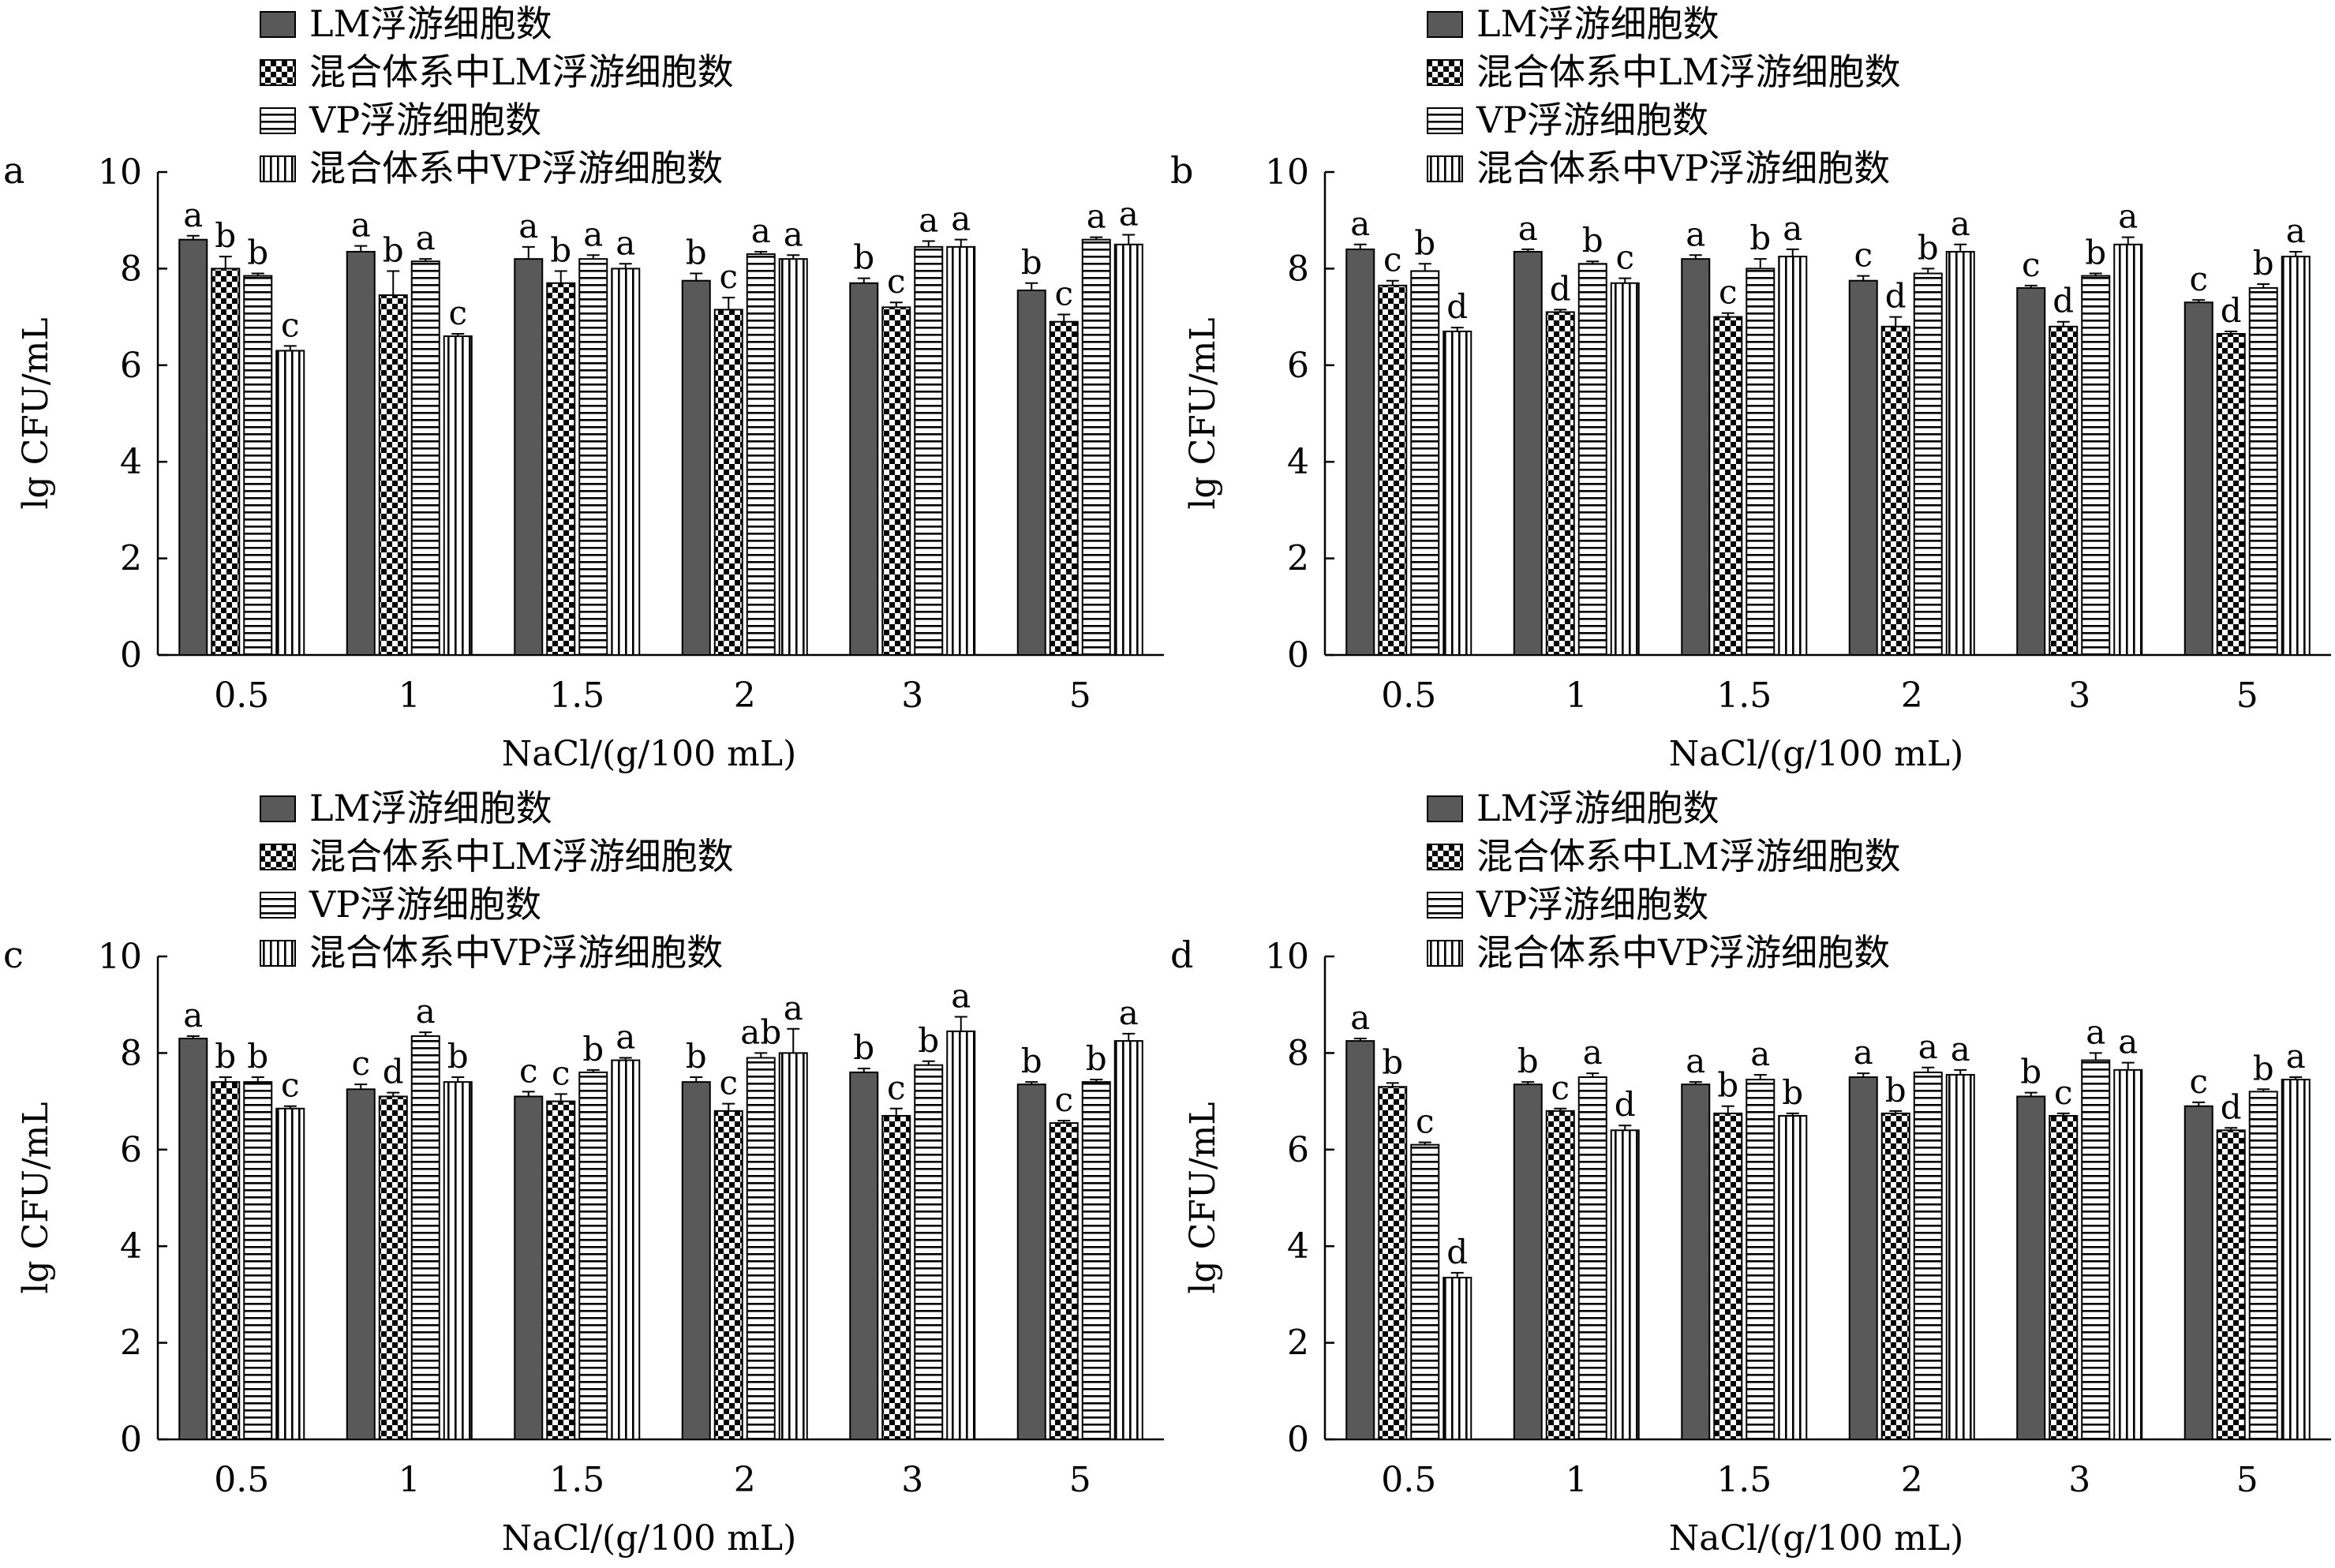 Image resolution: width=2335 pixels, height=1568 pixels. Describe the element at coordinates (516, 953) in the screenshot. I see `legend-label: 混合体系中VP浮游细胞数` at that location.